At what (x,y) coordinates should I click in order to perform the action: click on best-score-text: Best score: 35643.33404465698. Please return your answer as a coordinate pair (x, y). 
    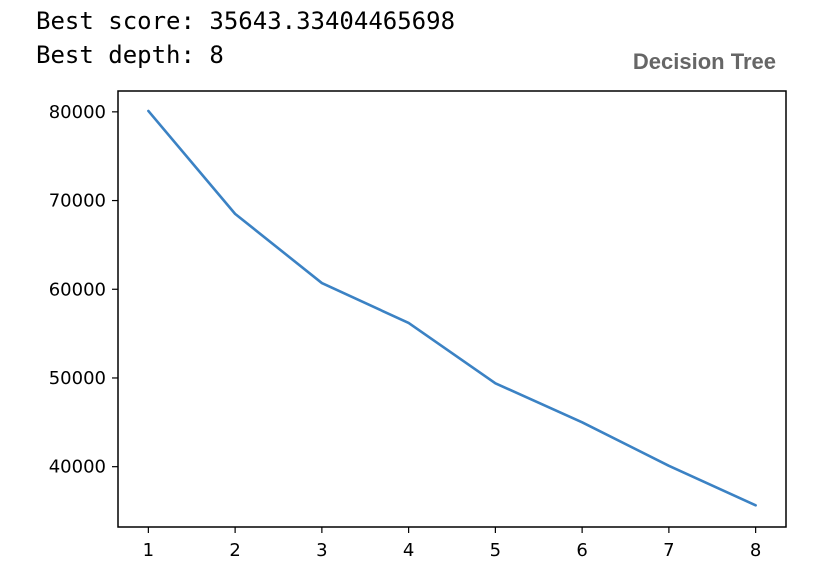
    Looking at the image, I should click on (246, 21).